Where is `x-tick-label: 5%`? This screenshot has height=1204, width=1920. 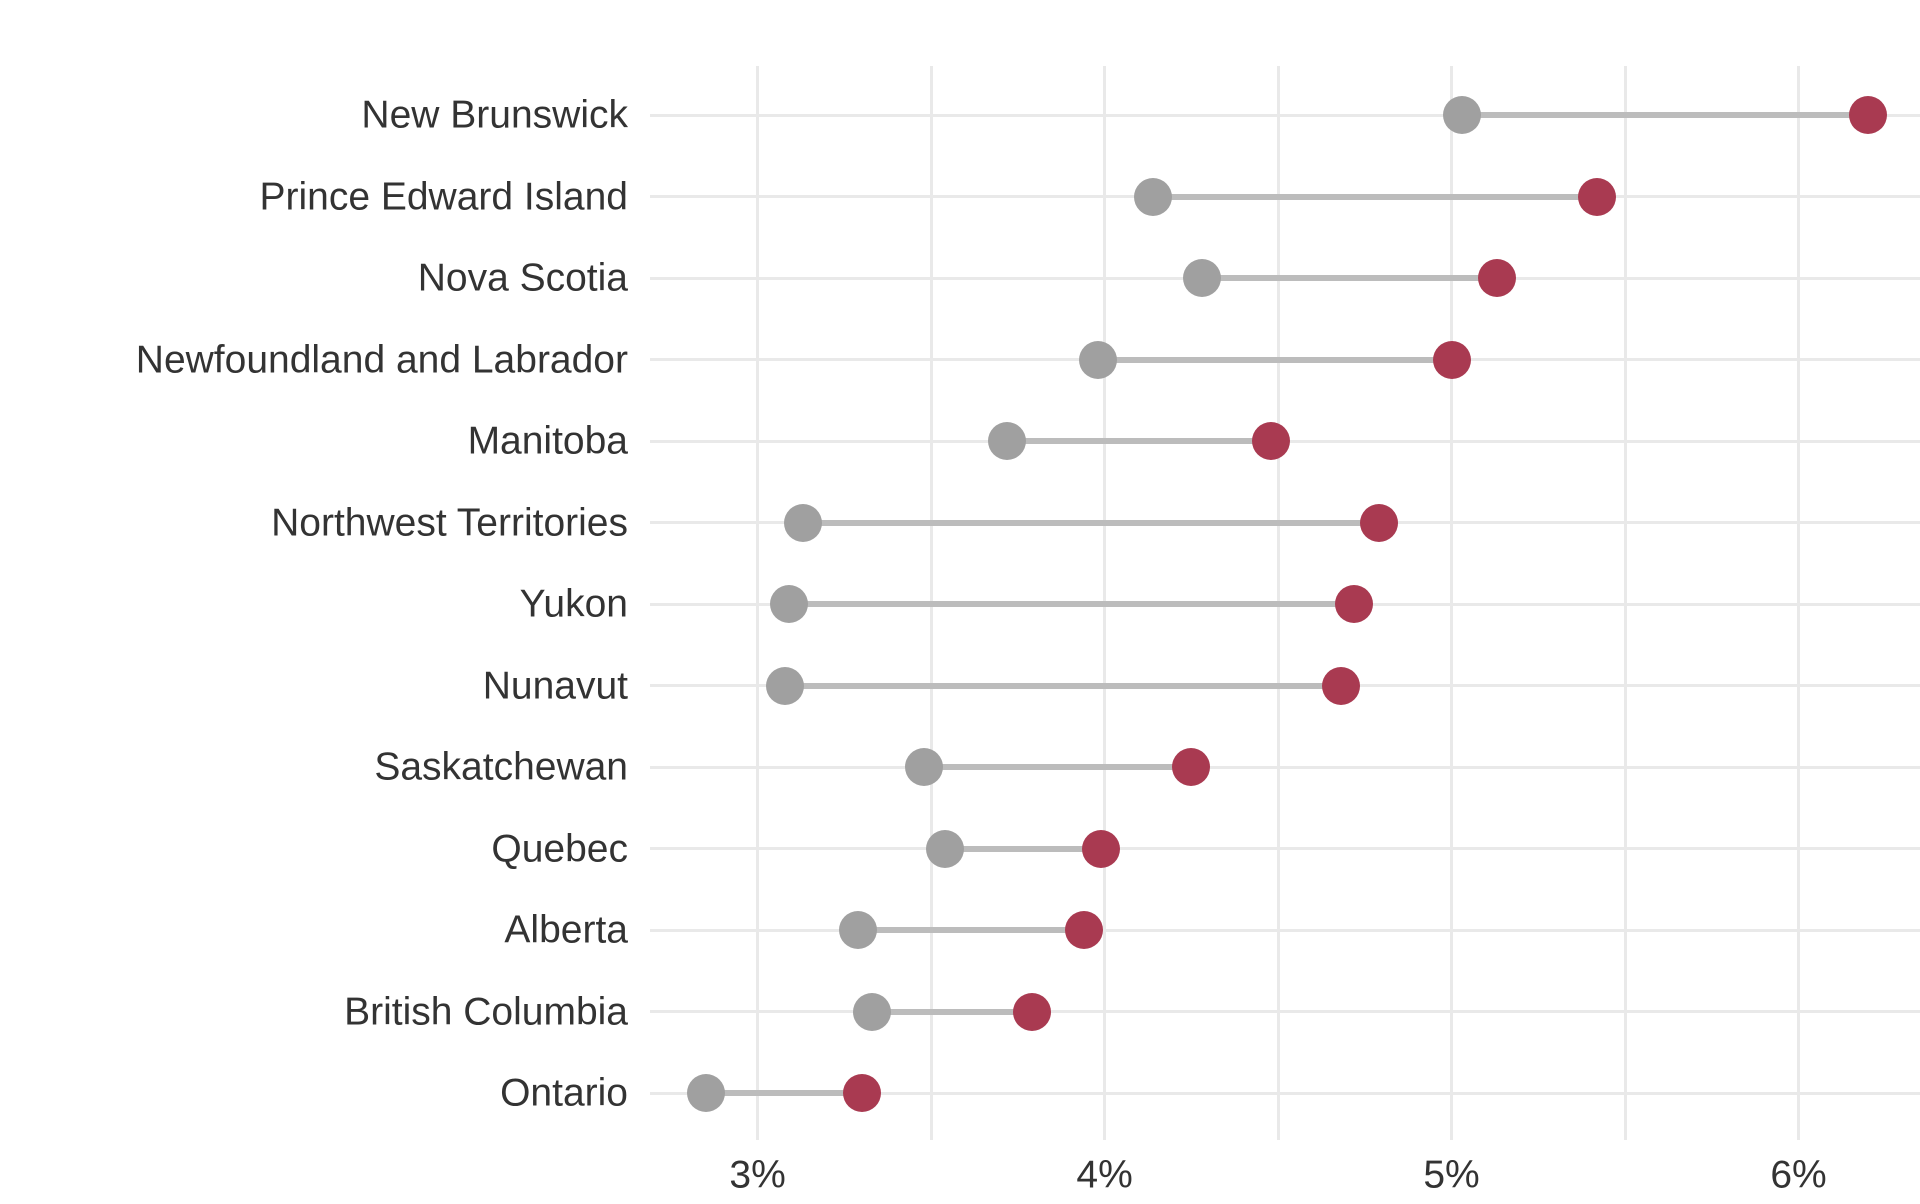
x-tick-label: 5% is located at coordinates (1451, 1175).